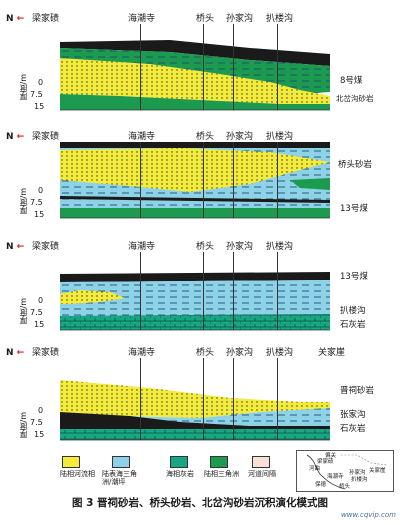  What do you see at coordinates (121, 462) in the screenshot?
I see `legend-swatch-tidal` at bounding box center [121, 462].